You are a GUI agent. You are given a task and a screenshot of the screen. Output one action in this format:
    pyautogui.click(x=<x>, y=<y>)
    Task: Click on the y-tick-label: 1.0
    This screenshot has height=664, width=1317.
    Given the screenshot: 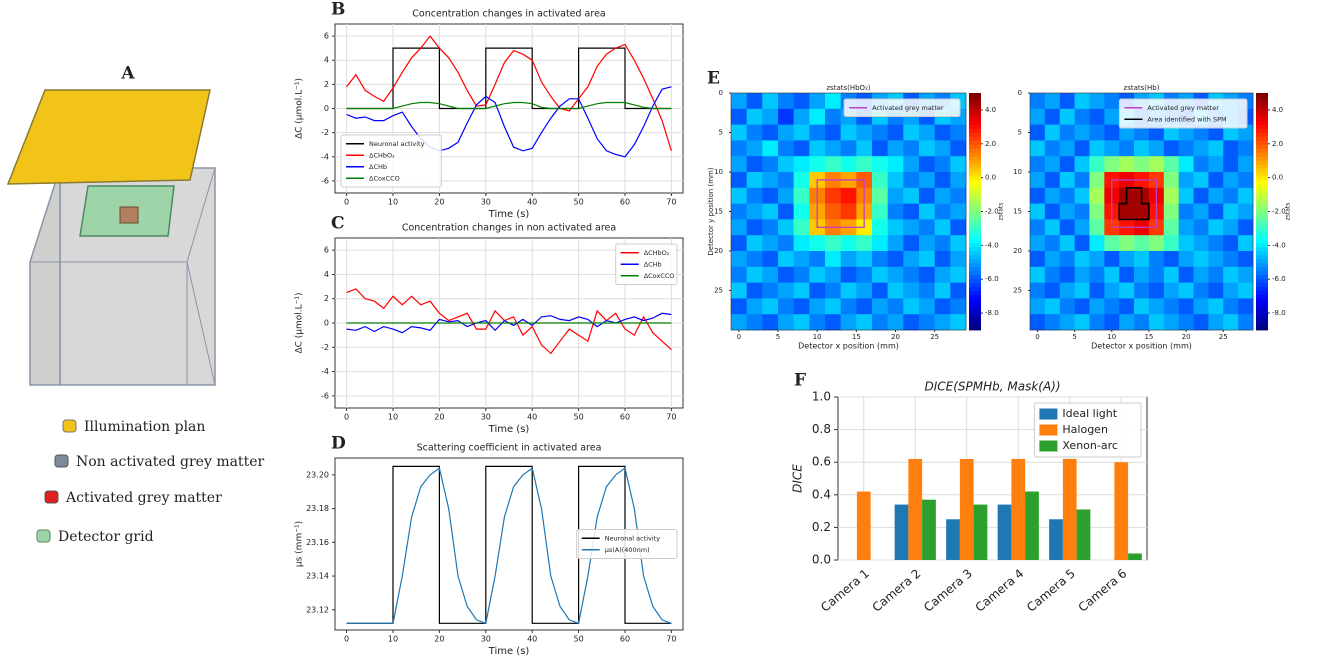 What is the action you would take?
    pyautogui.click(x=821, y=397)
    